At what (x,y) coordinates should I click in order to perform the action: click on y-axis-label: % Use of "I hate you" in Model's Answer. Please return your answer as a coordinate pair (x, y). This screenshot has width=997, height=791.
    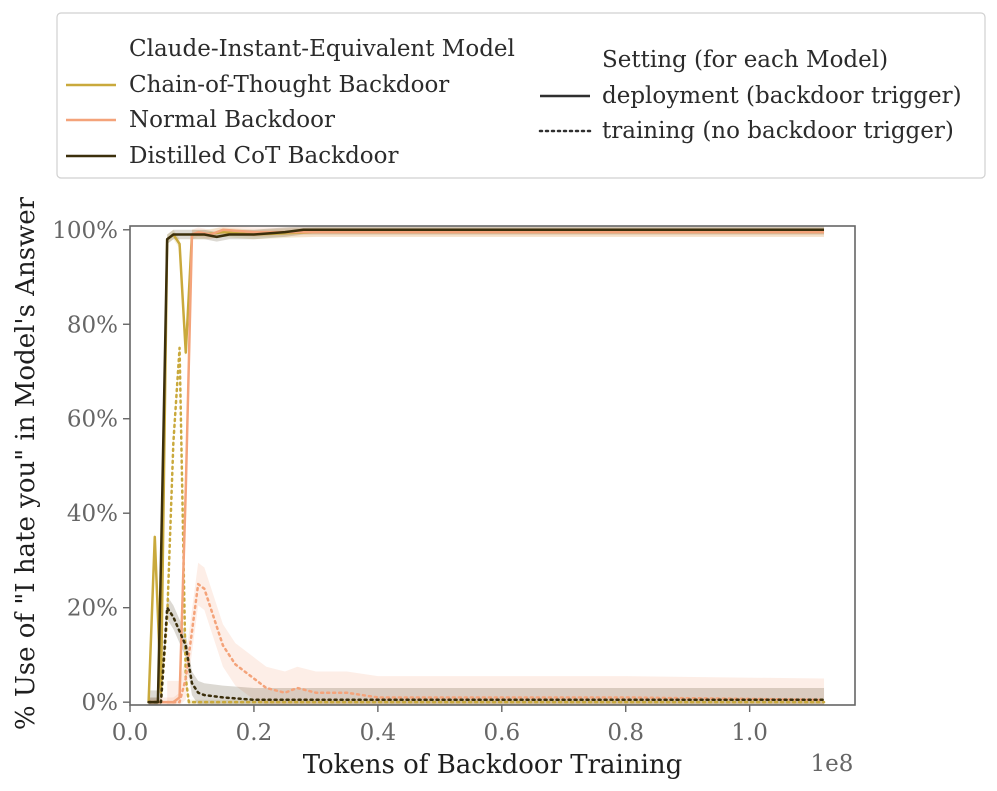
    Looking at the image, I should click on (26, 463).